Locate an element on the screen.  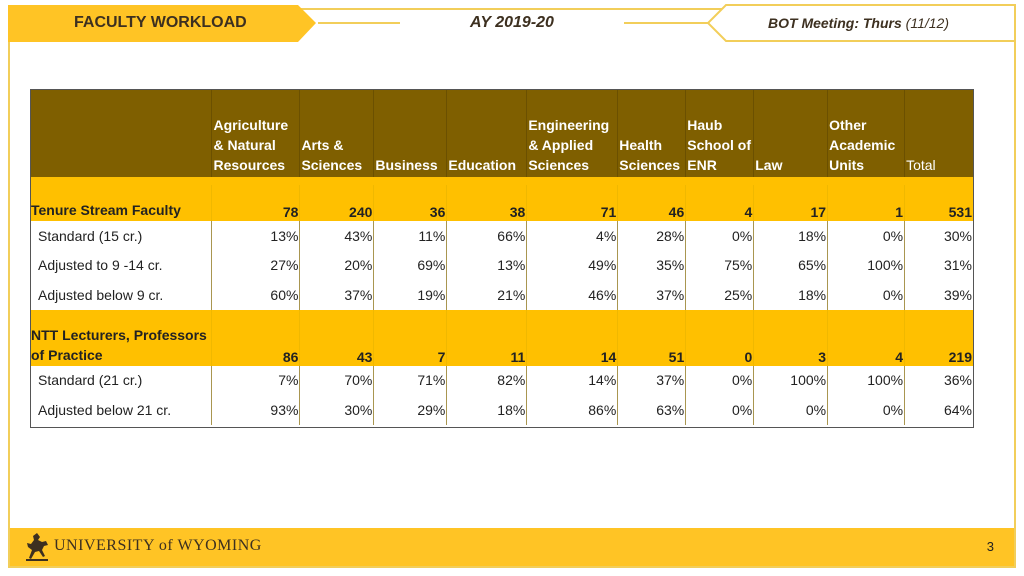
bucking-horse-logo-icon is located at coordinates (37, 547).